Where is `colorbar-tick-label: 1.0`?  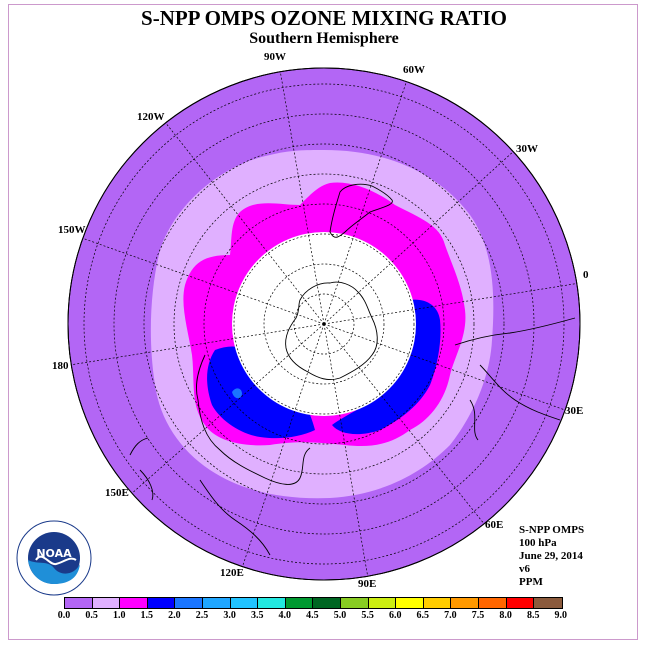 colorbar-tick-label: 1.0 is located at coordinates (119, 615).